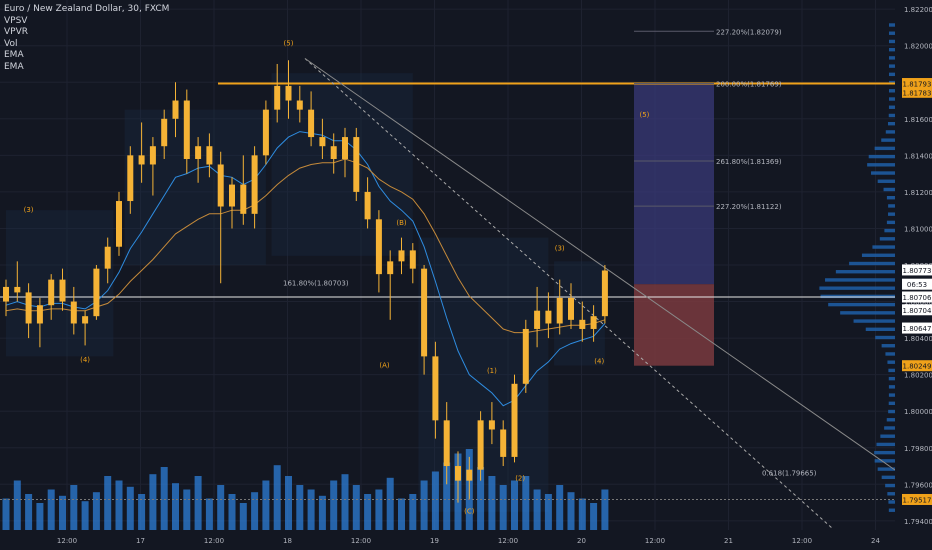  What do you see at coordinates (917, 271) in the screenshot?
I see `price-label-text: 1.80773` at bounding box center [917, 271].